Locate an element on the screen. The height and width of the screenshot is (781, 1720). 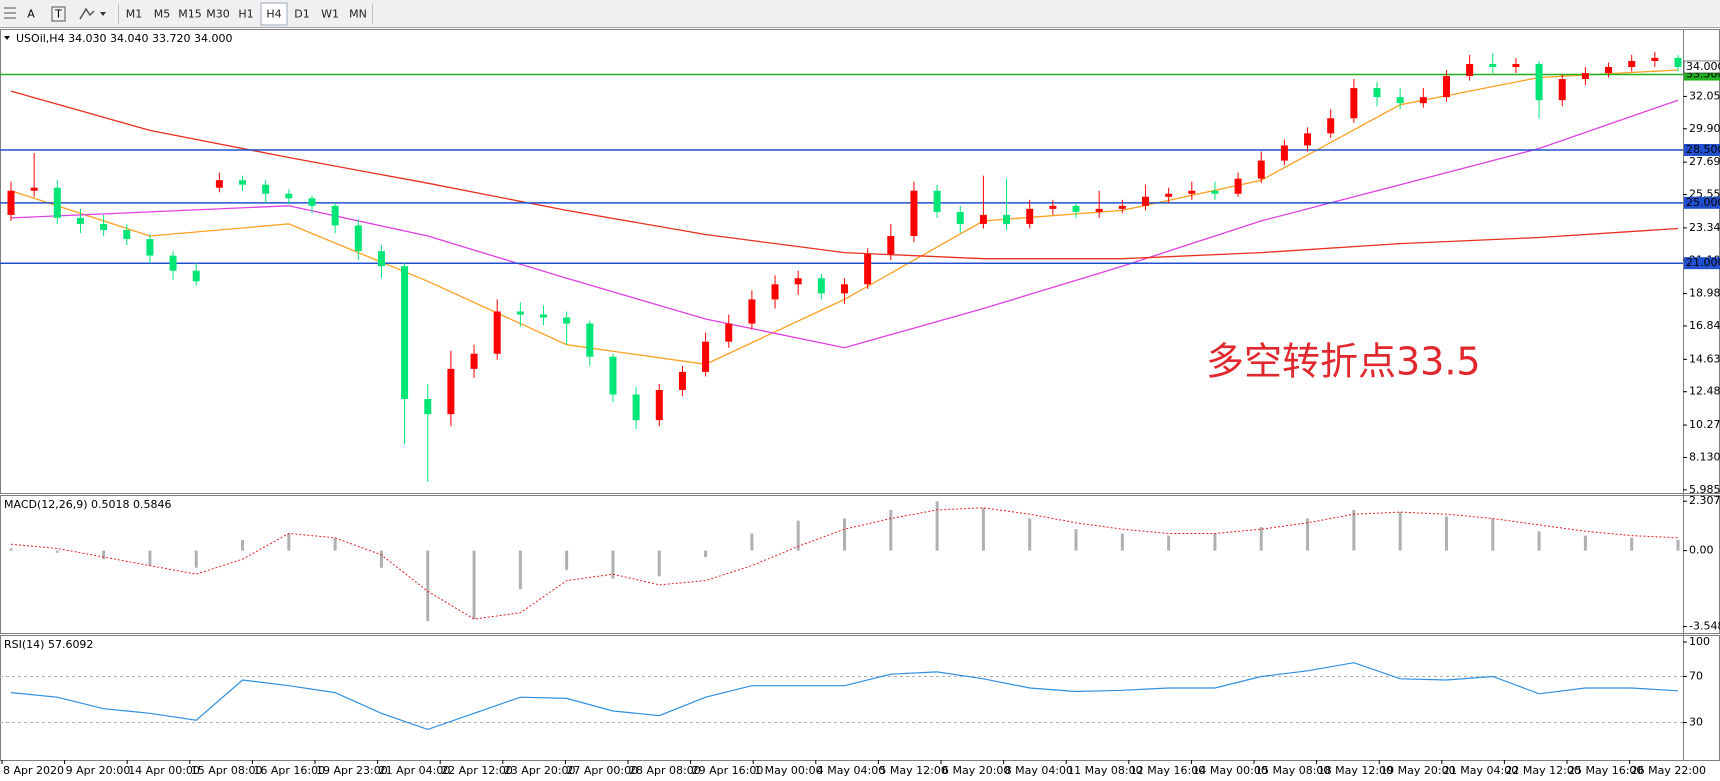
timeframe-button: H4 is located at coordinates (273, 14).